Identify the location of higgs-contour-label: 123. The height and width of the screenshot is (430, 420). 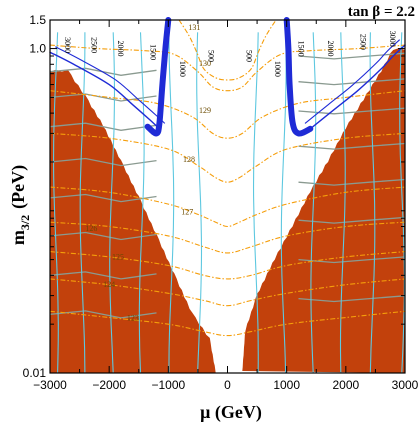
(133, 318).